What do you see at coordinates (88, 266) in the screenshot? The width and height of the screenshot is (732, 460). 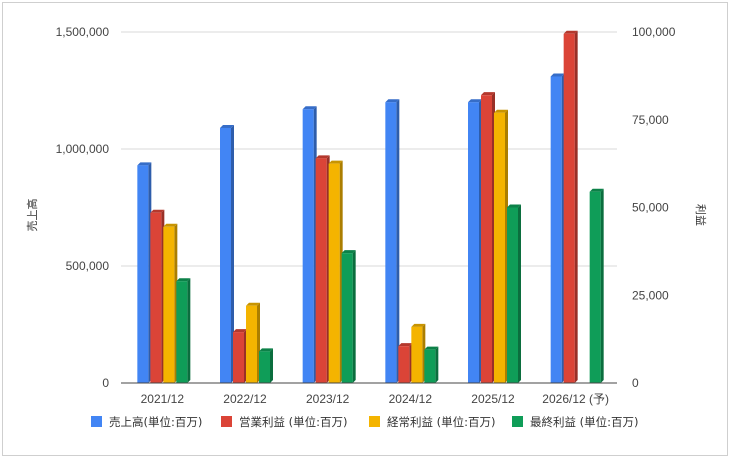 I see `y-left-tick-label: 500,000` at bounding box center [88, 266].